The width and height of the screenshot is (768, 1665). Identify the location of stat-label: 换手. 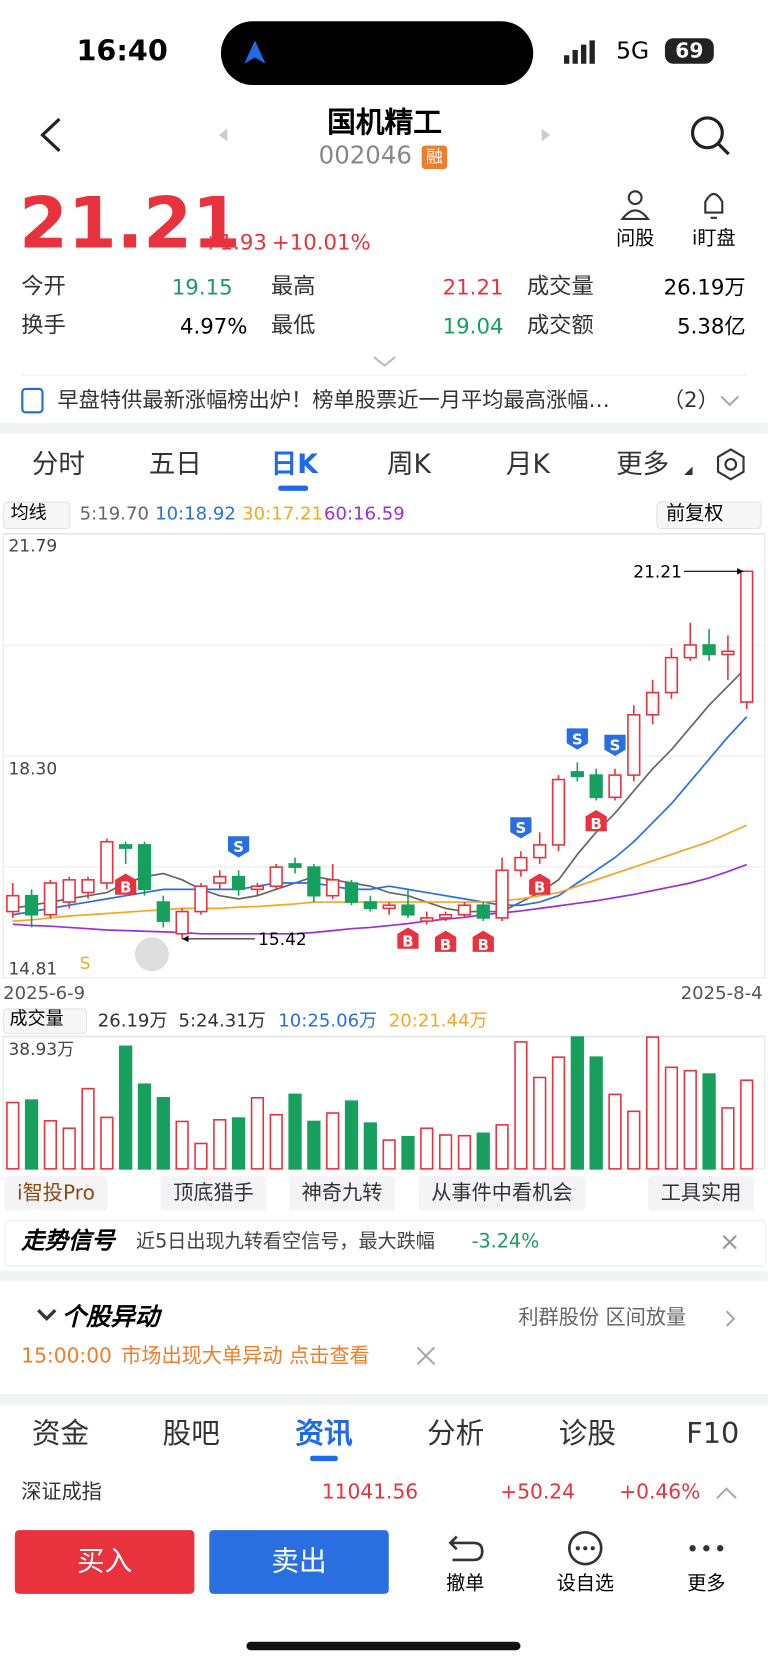
(43, 325).